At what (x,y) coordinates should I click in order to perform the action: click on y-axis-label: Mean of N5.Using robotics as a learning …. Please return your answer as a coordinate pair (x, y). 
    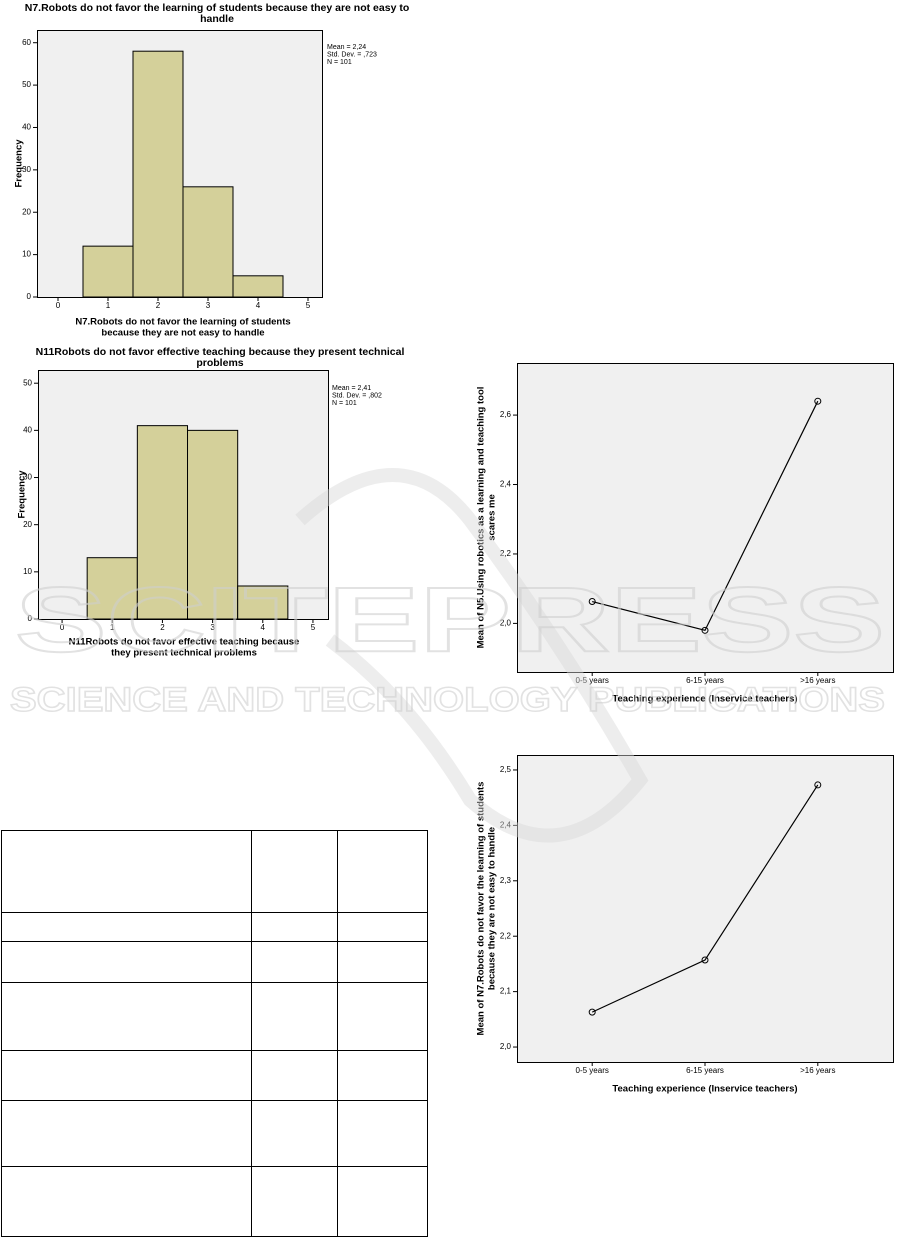
    Looking at the image, I should click on (481, 518).